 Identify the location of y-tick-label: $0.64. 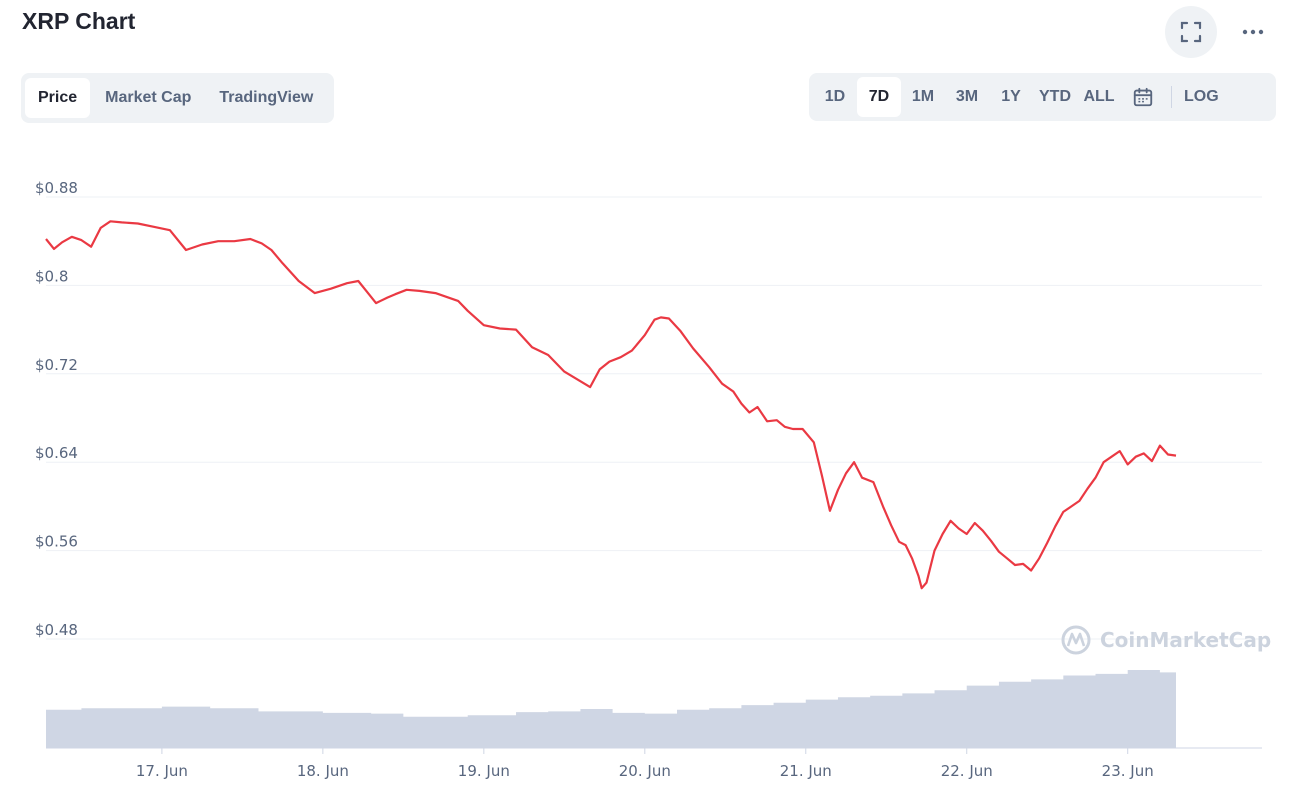
(56, 453).